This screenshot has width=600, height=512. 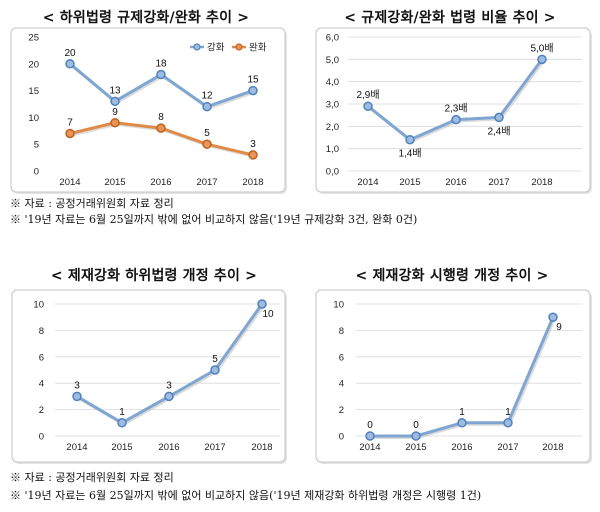 I want to click on data-label: 1,4배, so click(x=409, y=154).